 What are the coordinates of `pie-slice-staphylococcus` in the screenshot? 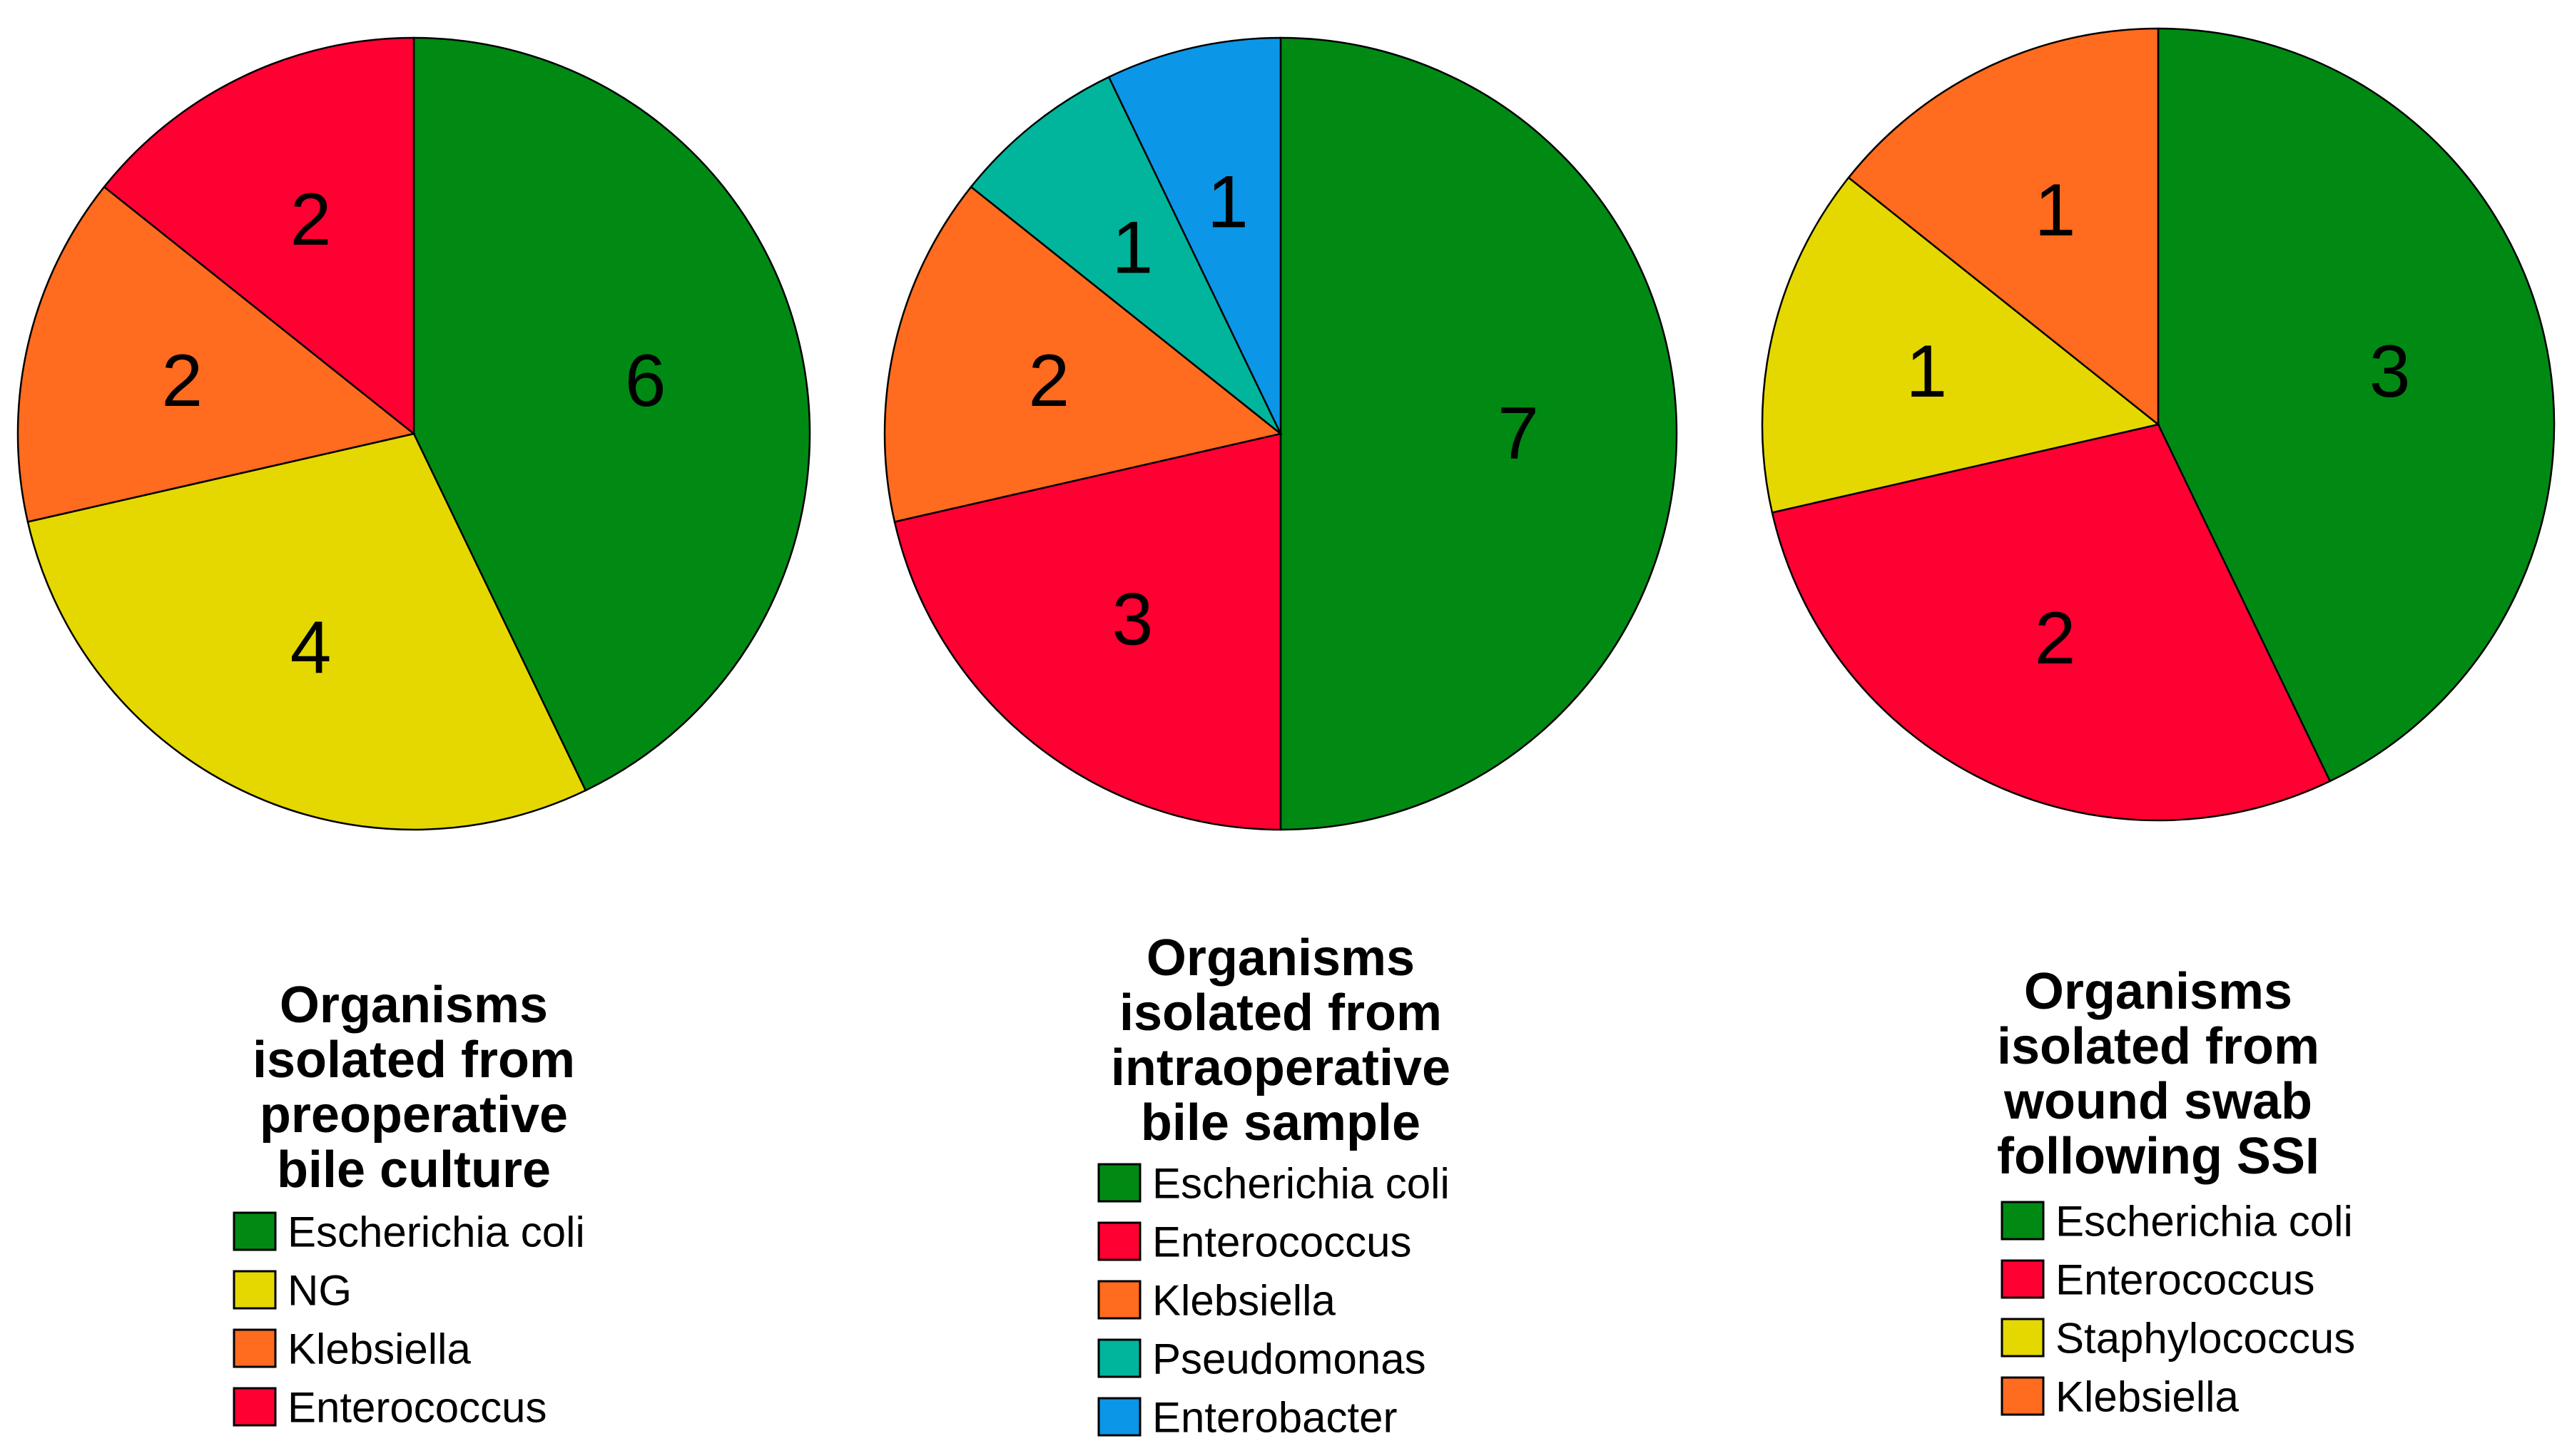 It's located at (1960, 345).